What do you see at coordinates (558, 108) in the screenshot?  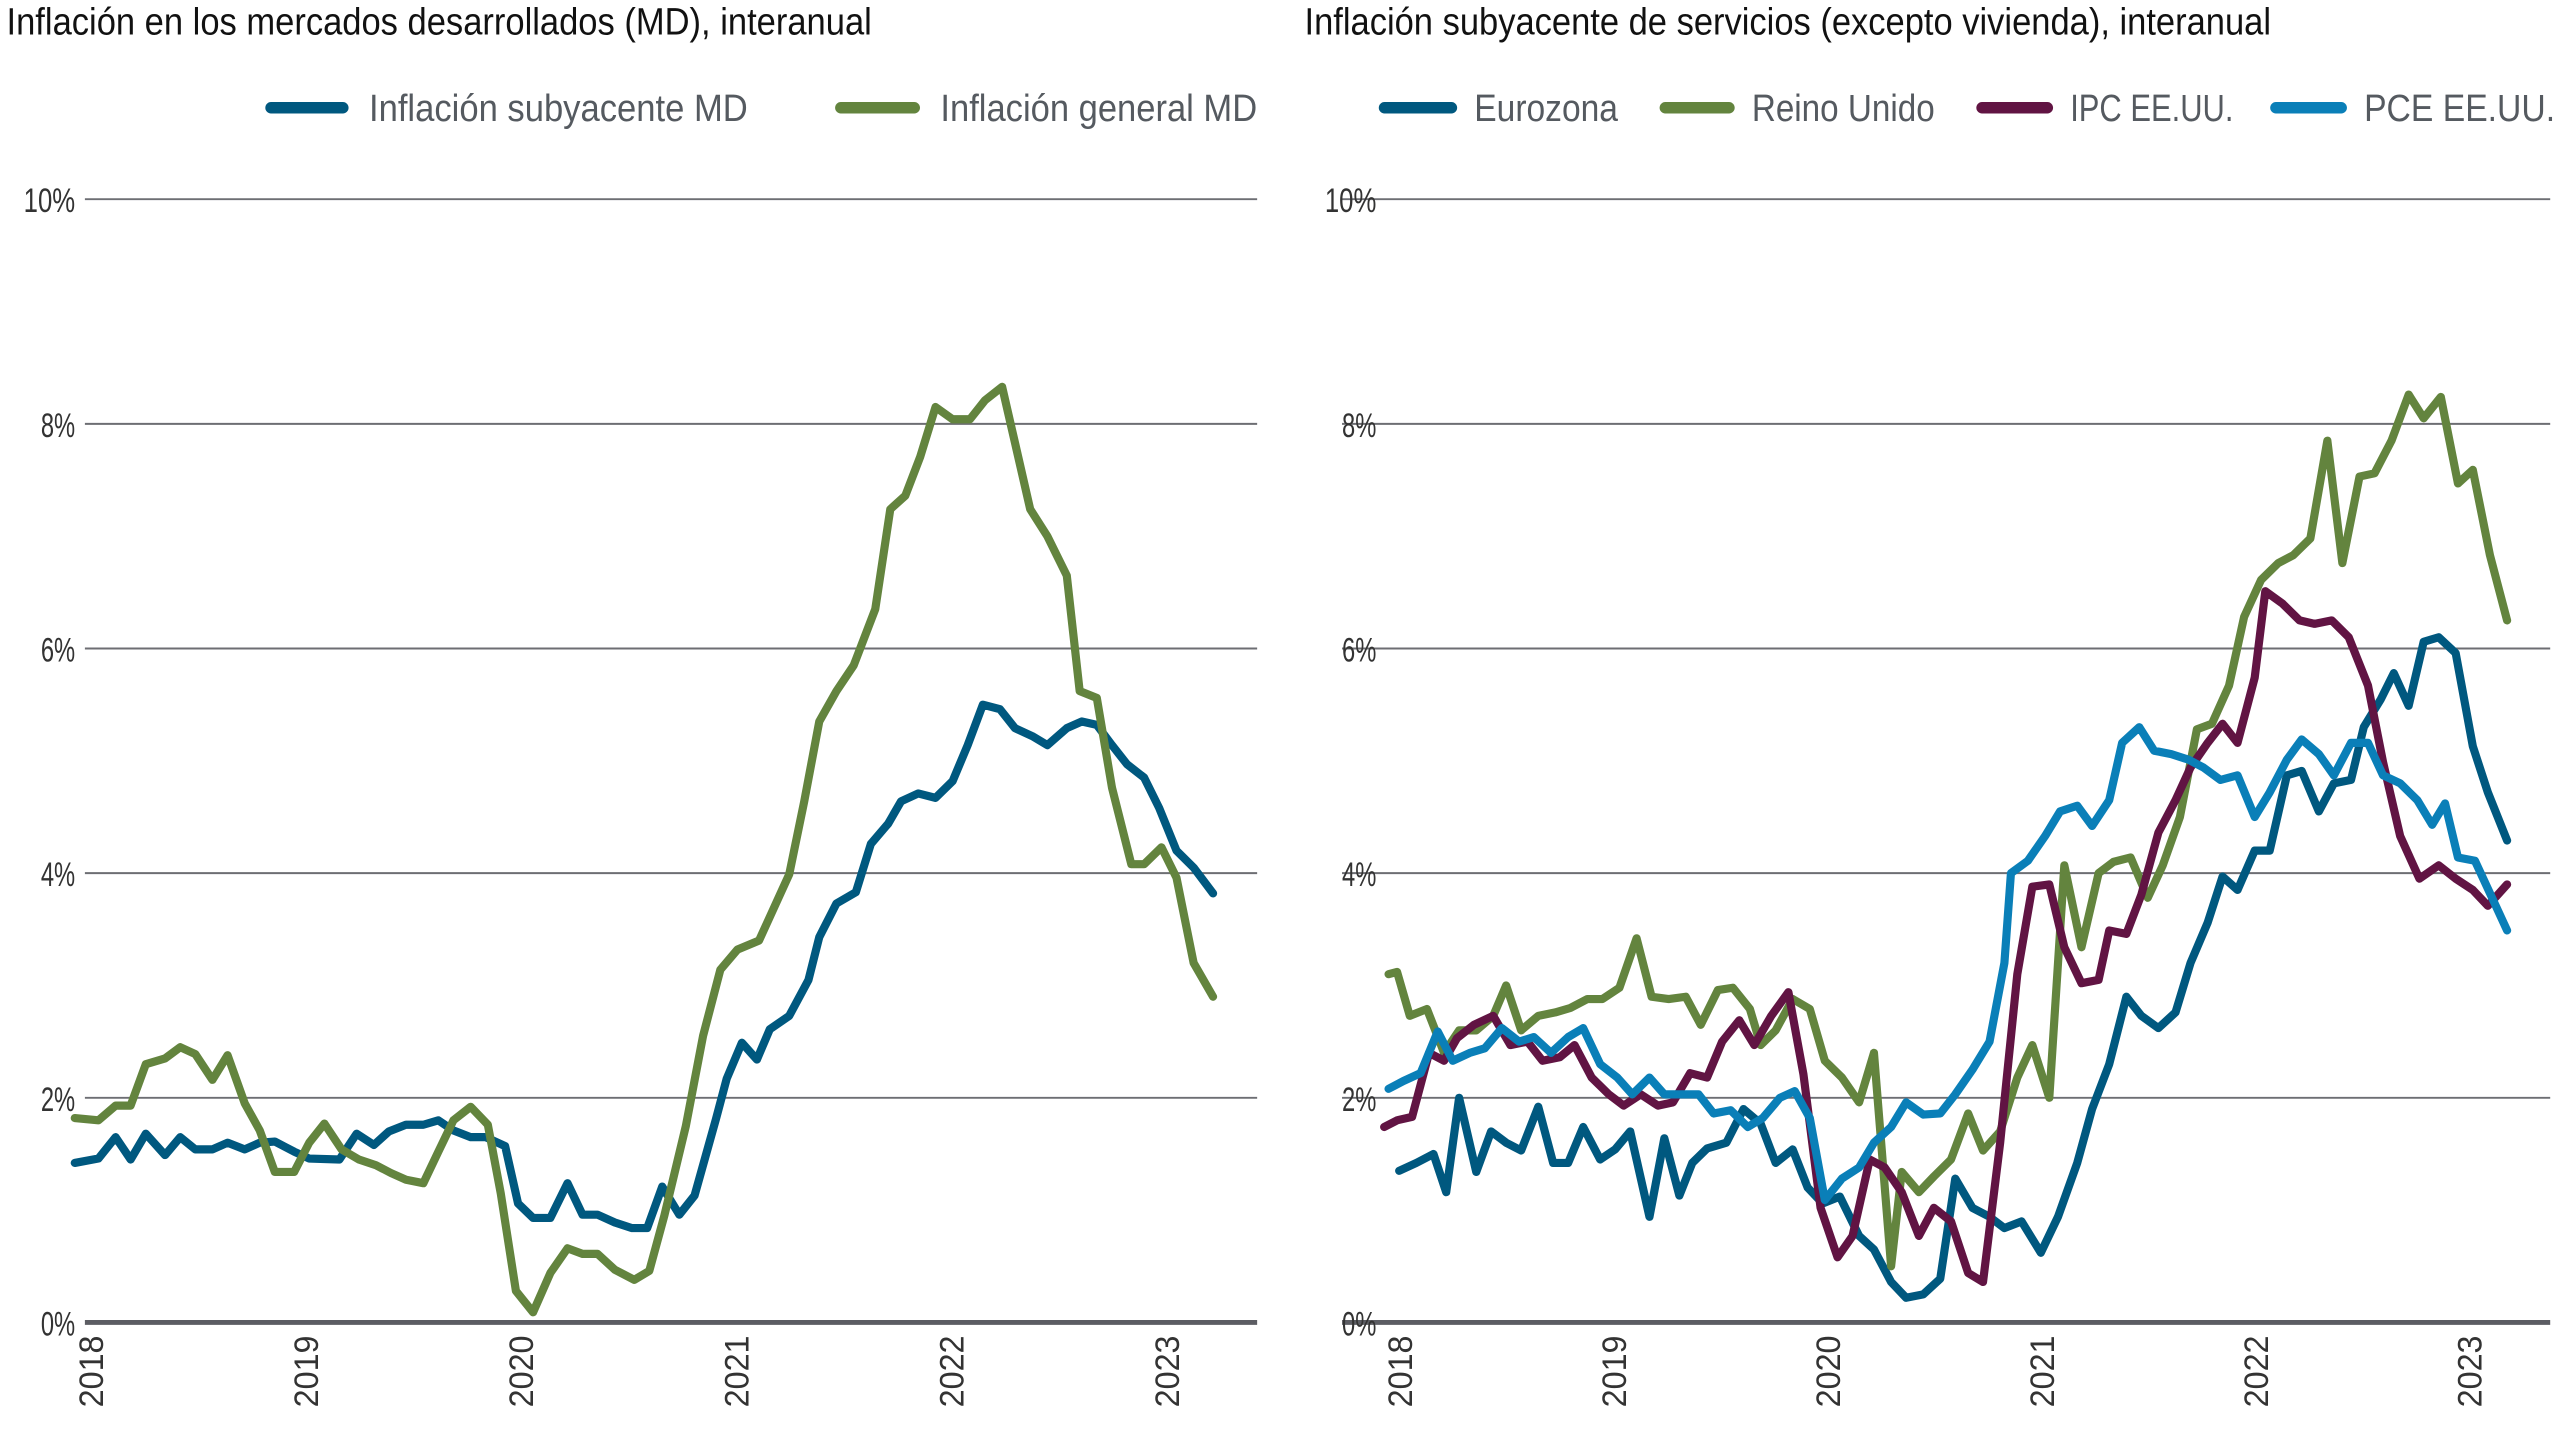 I see `legend-label-core-md: Inflación subyacente MD` at bounding box center [558, 108].